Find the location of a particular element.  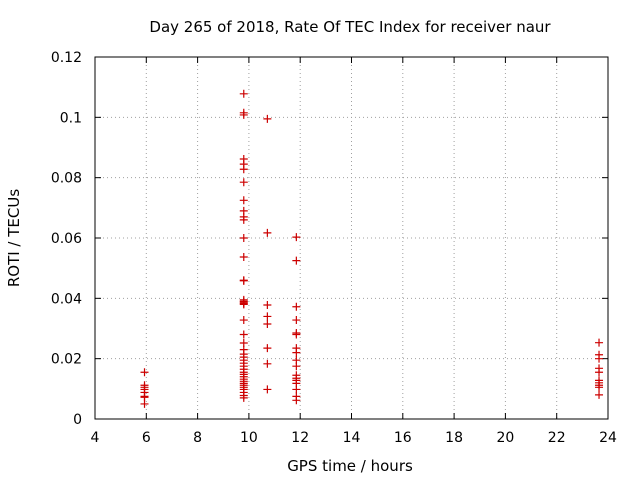

y-tick-label: 0.08 is located at coordinates (66, 179).